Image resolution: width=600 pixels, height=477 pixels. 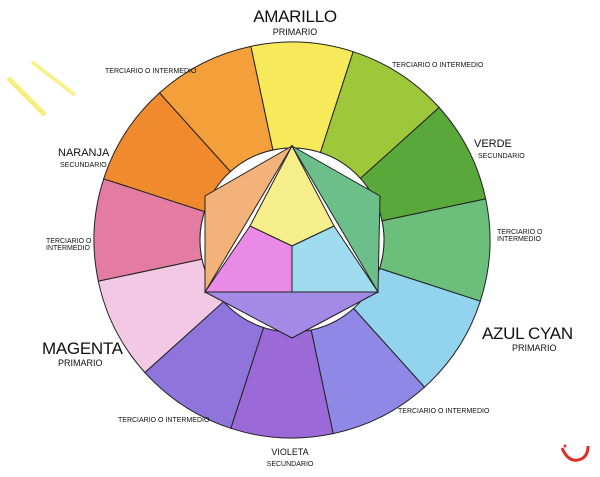 What do you see at coordinates (83, 165) in the screenshot?
I see `label-naranja-type: SECUNDARIO` at bounding box center [83, 165].